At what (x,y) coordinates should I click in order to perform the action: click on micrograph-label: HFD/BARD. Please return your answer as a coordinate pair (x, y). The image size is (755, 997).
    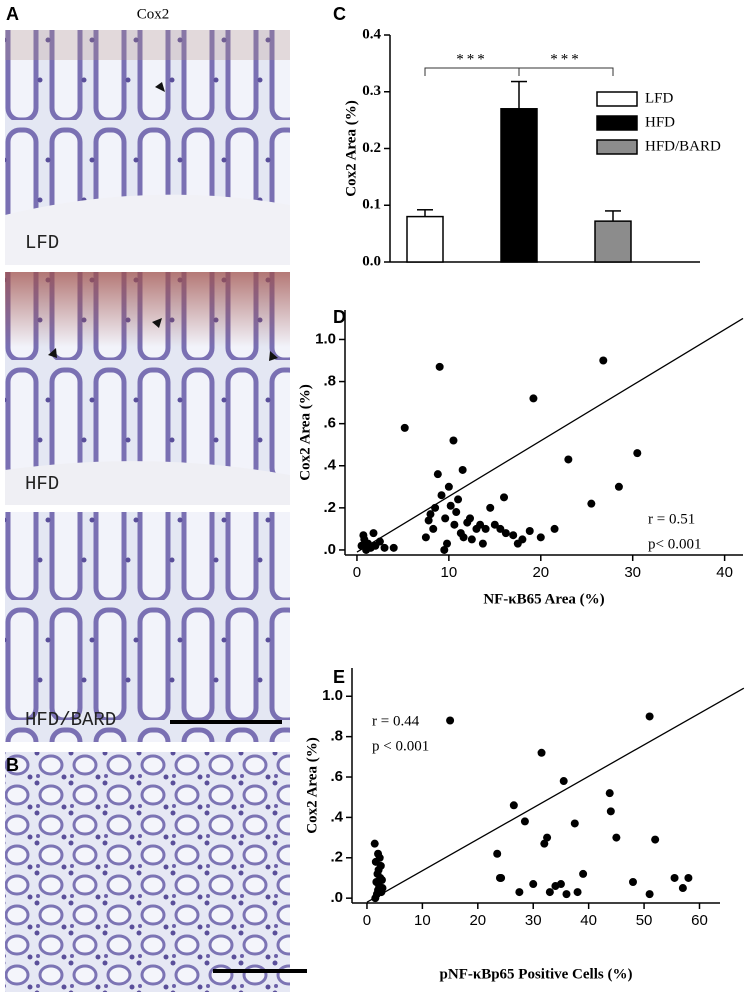
    Looking at the image, I should click on (70, 720).